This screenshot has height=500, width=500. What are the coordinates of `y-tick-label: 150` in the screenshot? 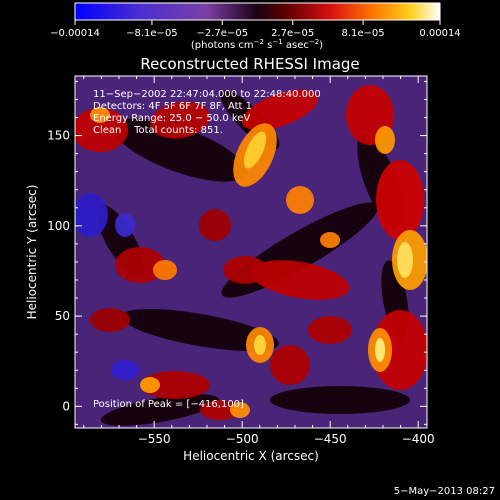 It's located at (58, 136).